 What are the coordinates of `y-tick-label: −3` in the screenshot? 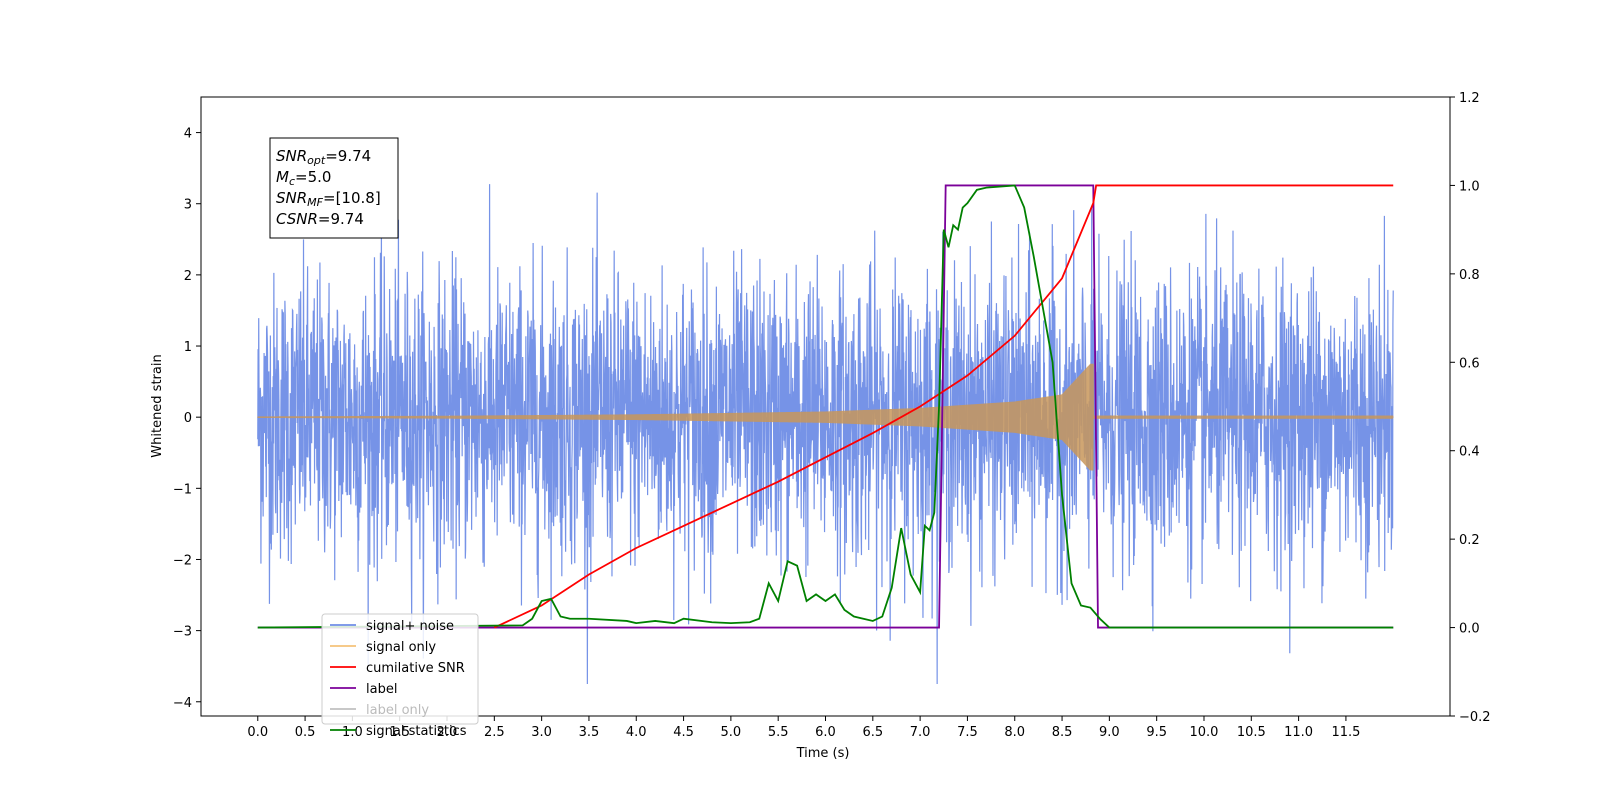 It's located at (182, 632).